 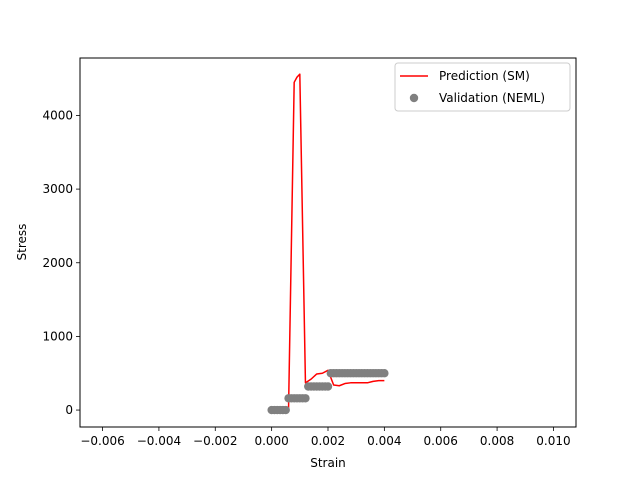 What do you see at coordinates (102, 441) in the screenshot?
I see `x-tick-label: −0.006` at bounding box center [102, 441].